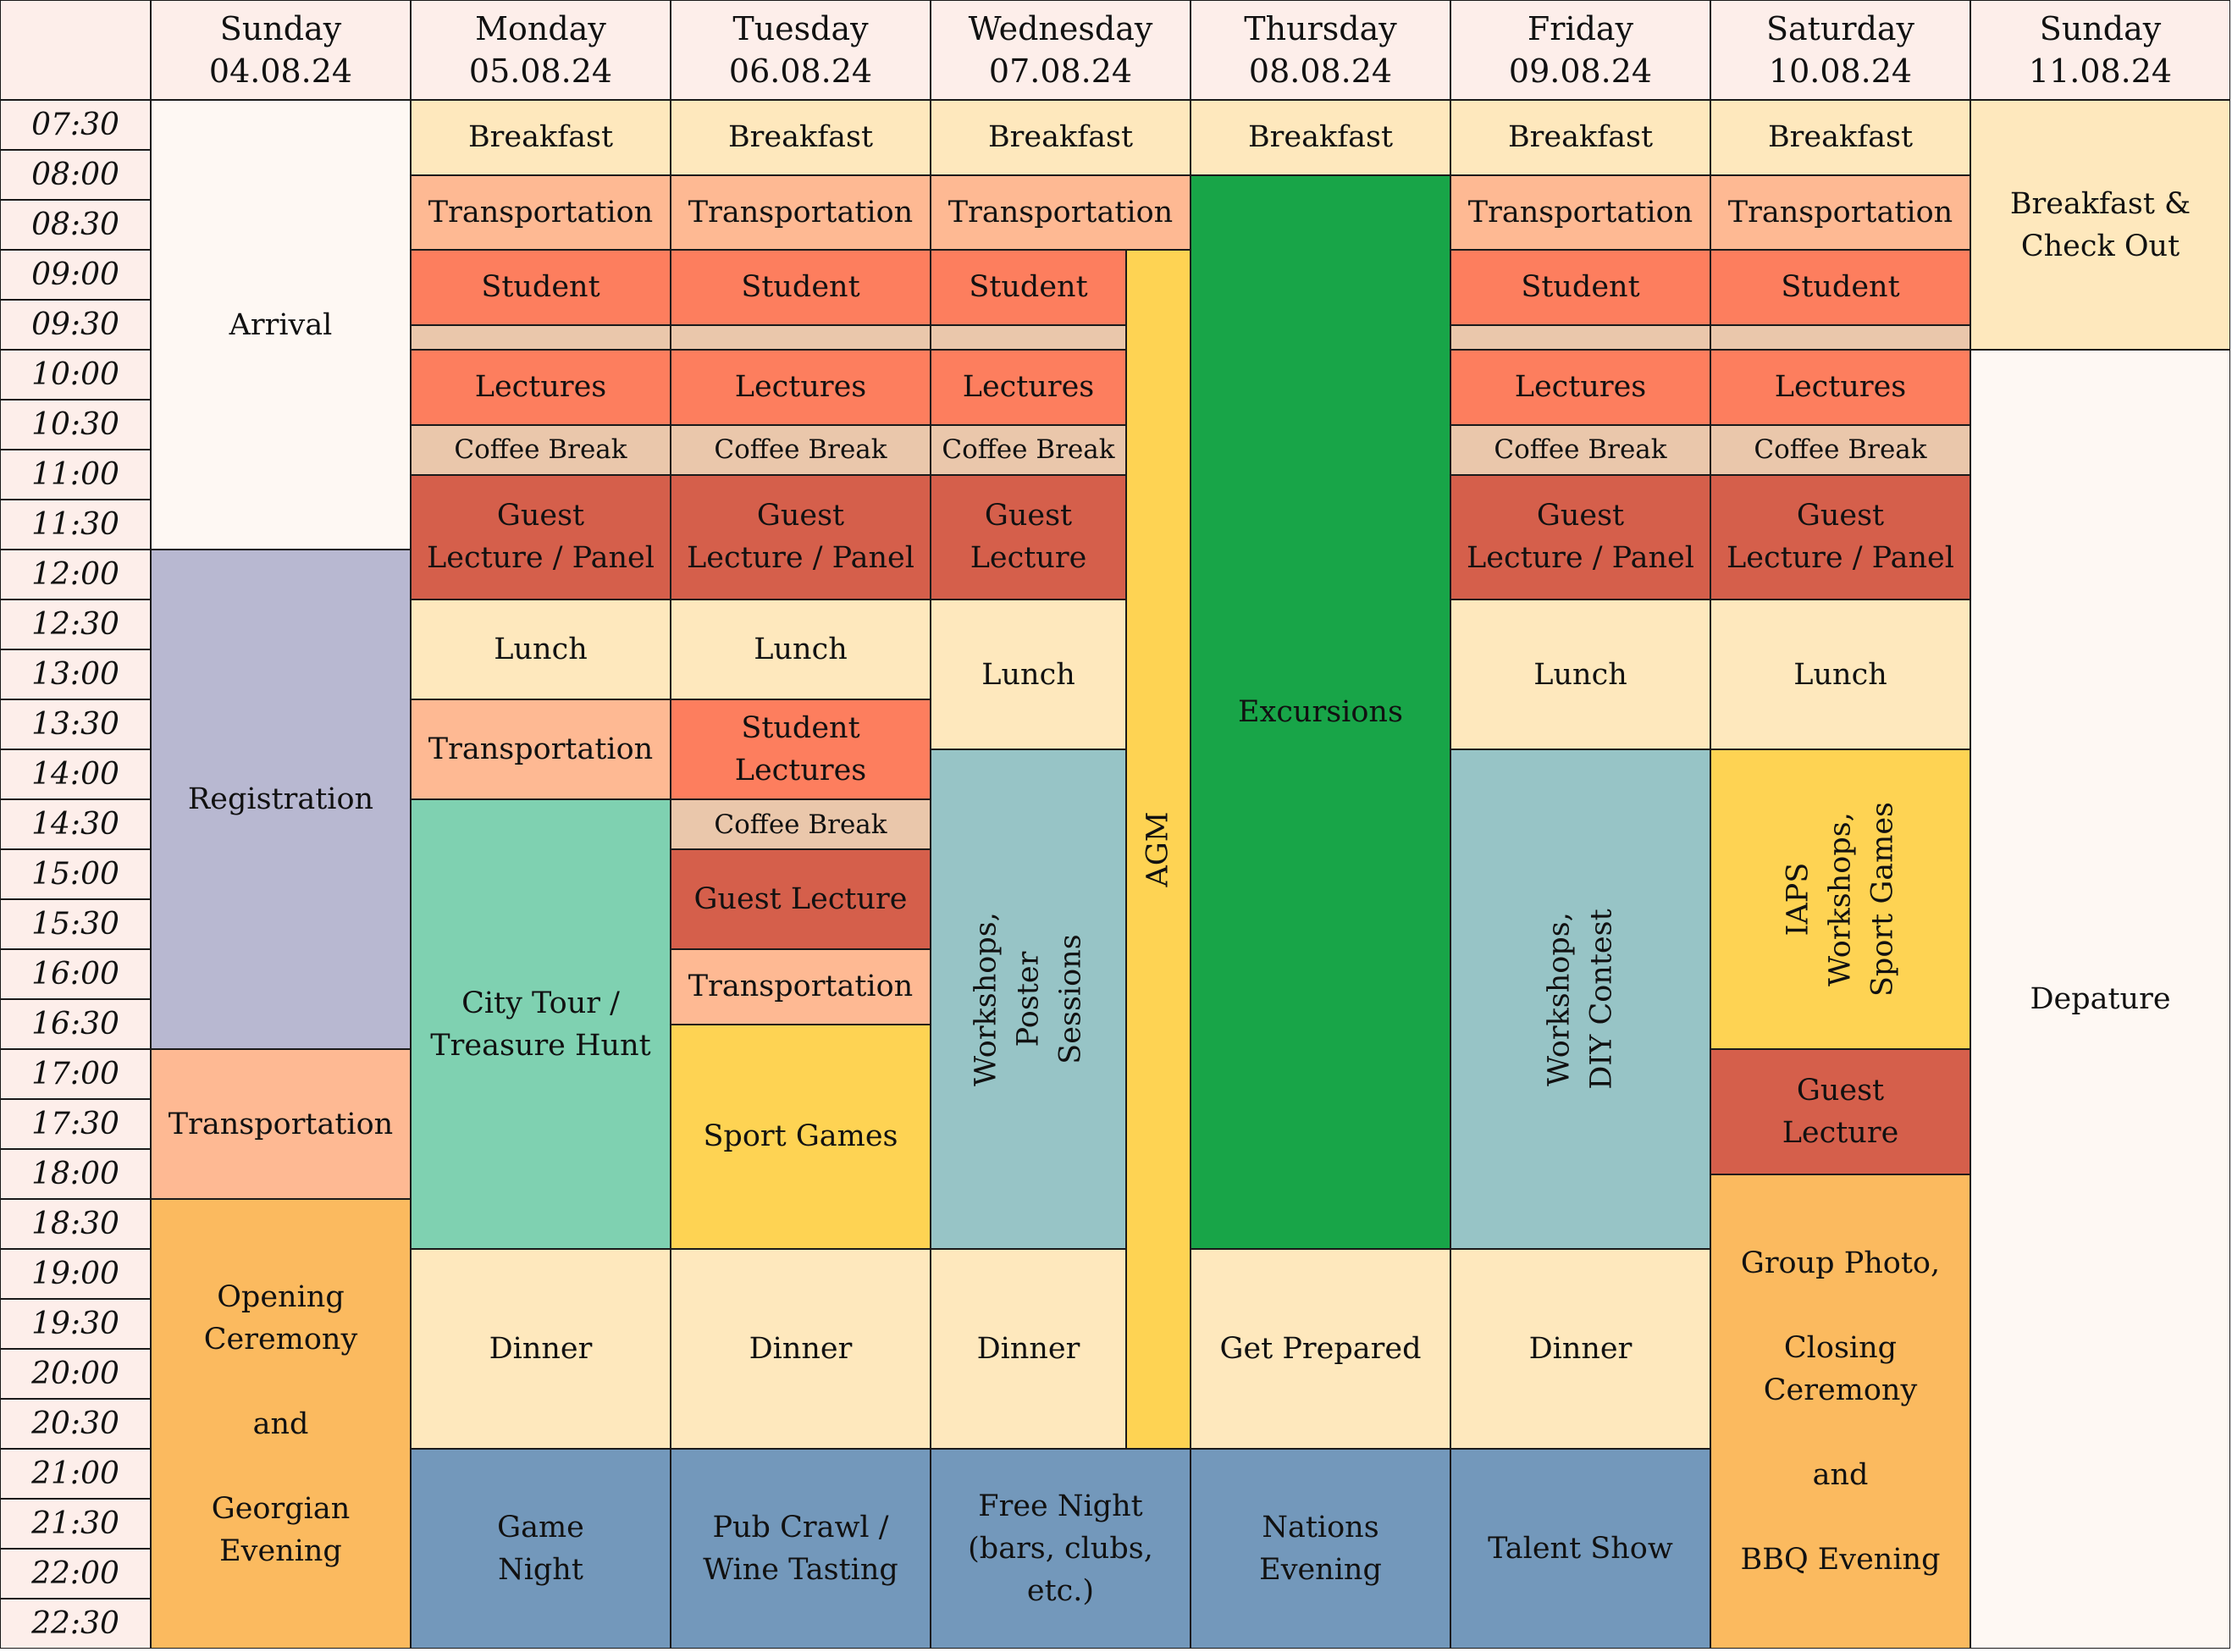  I want to click on event-fri-coffee: Coffee Break, so click(1580, 449).